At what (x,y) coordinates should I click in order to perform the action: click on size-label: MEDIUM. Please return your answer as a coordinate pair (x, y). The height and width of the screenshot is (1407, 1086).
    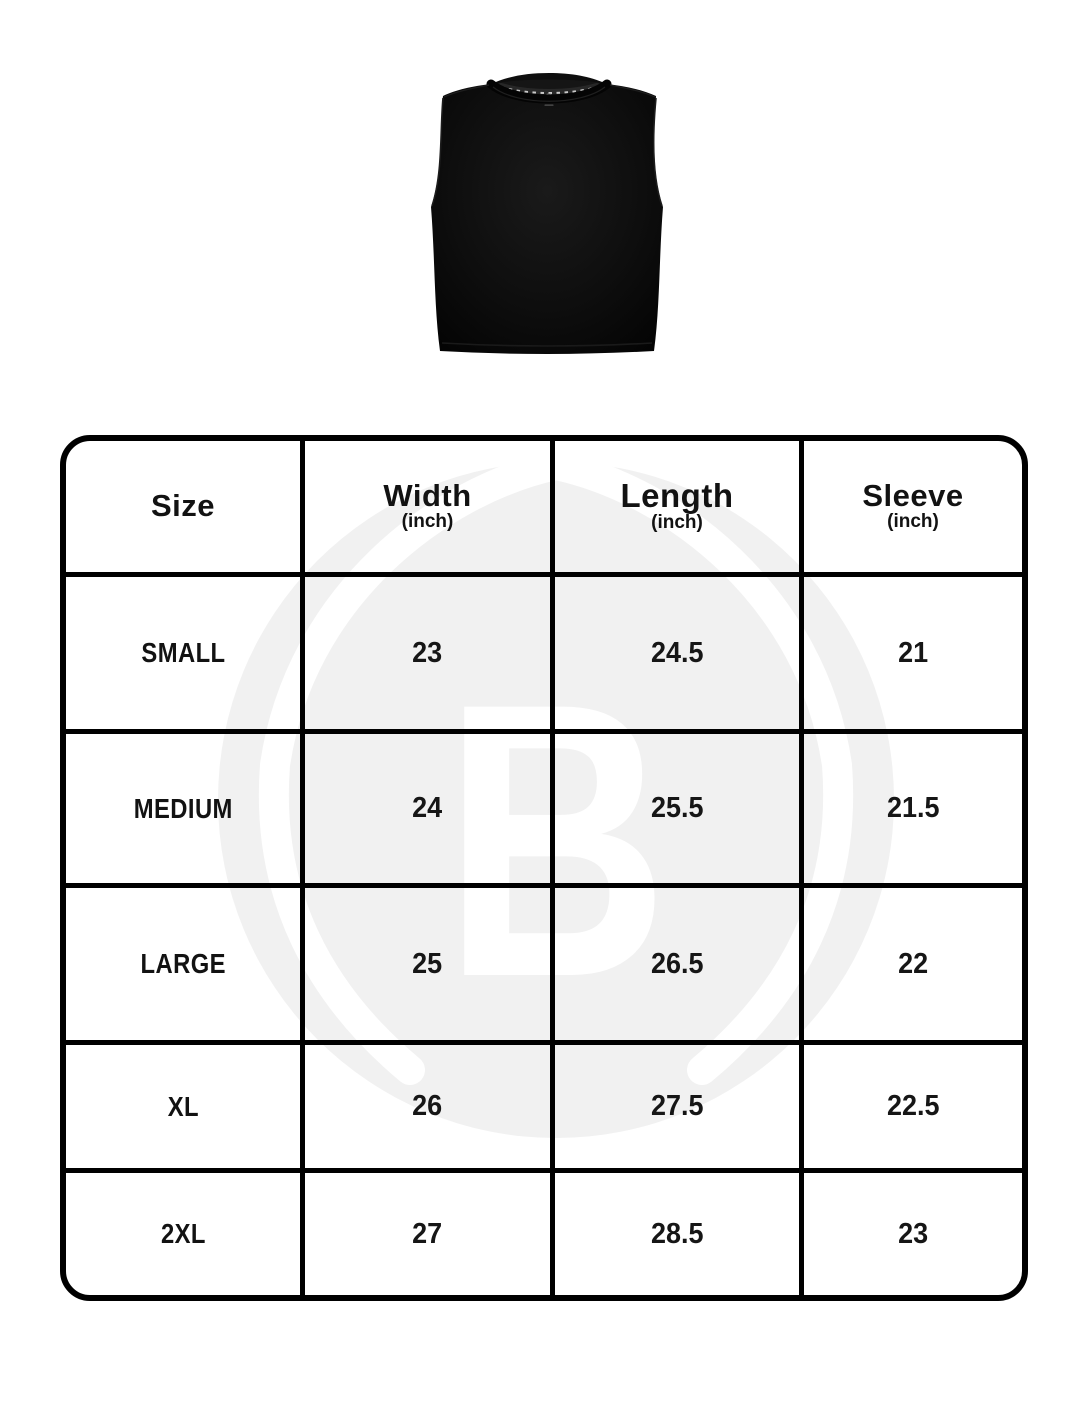
    Looking at the image, I should click on (183, 808).